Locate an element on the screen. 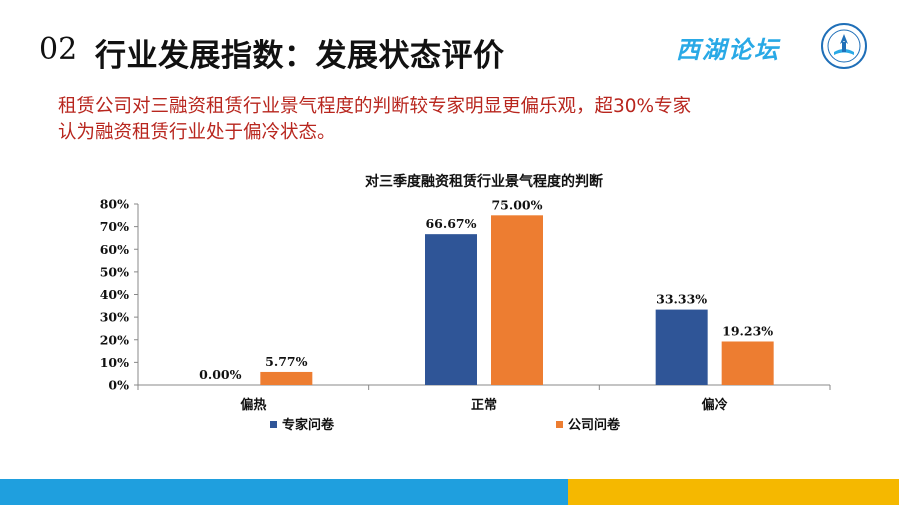 The width and height of the screenshot is (899, 505). y-tick-label: 20% is located at coordinates (114, 339).